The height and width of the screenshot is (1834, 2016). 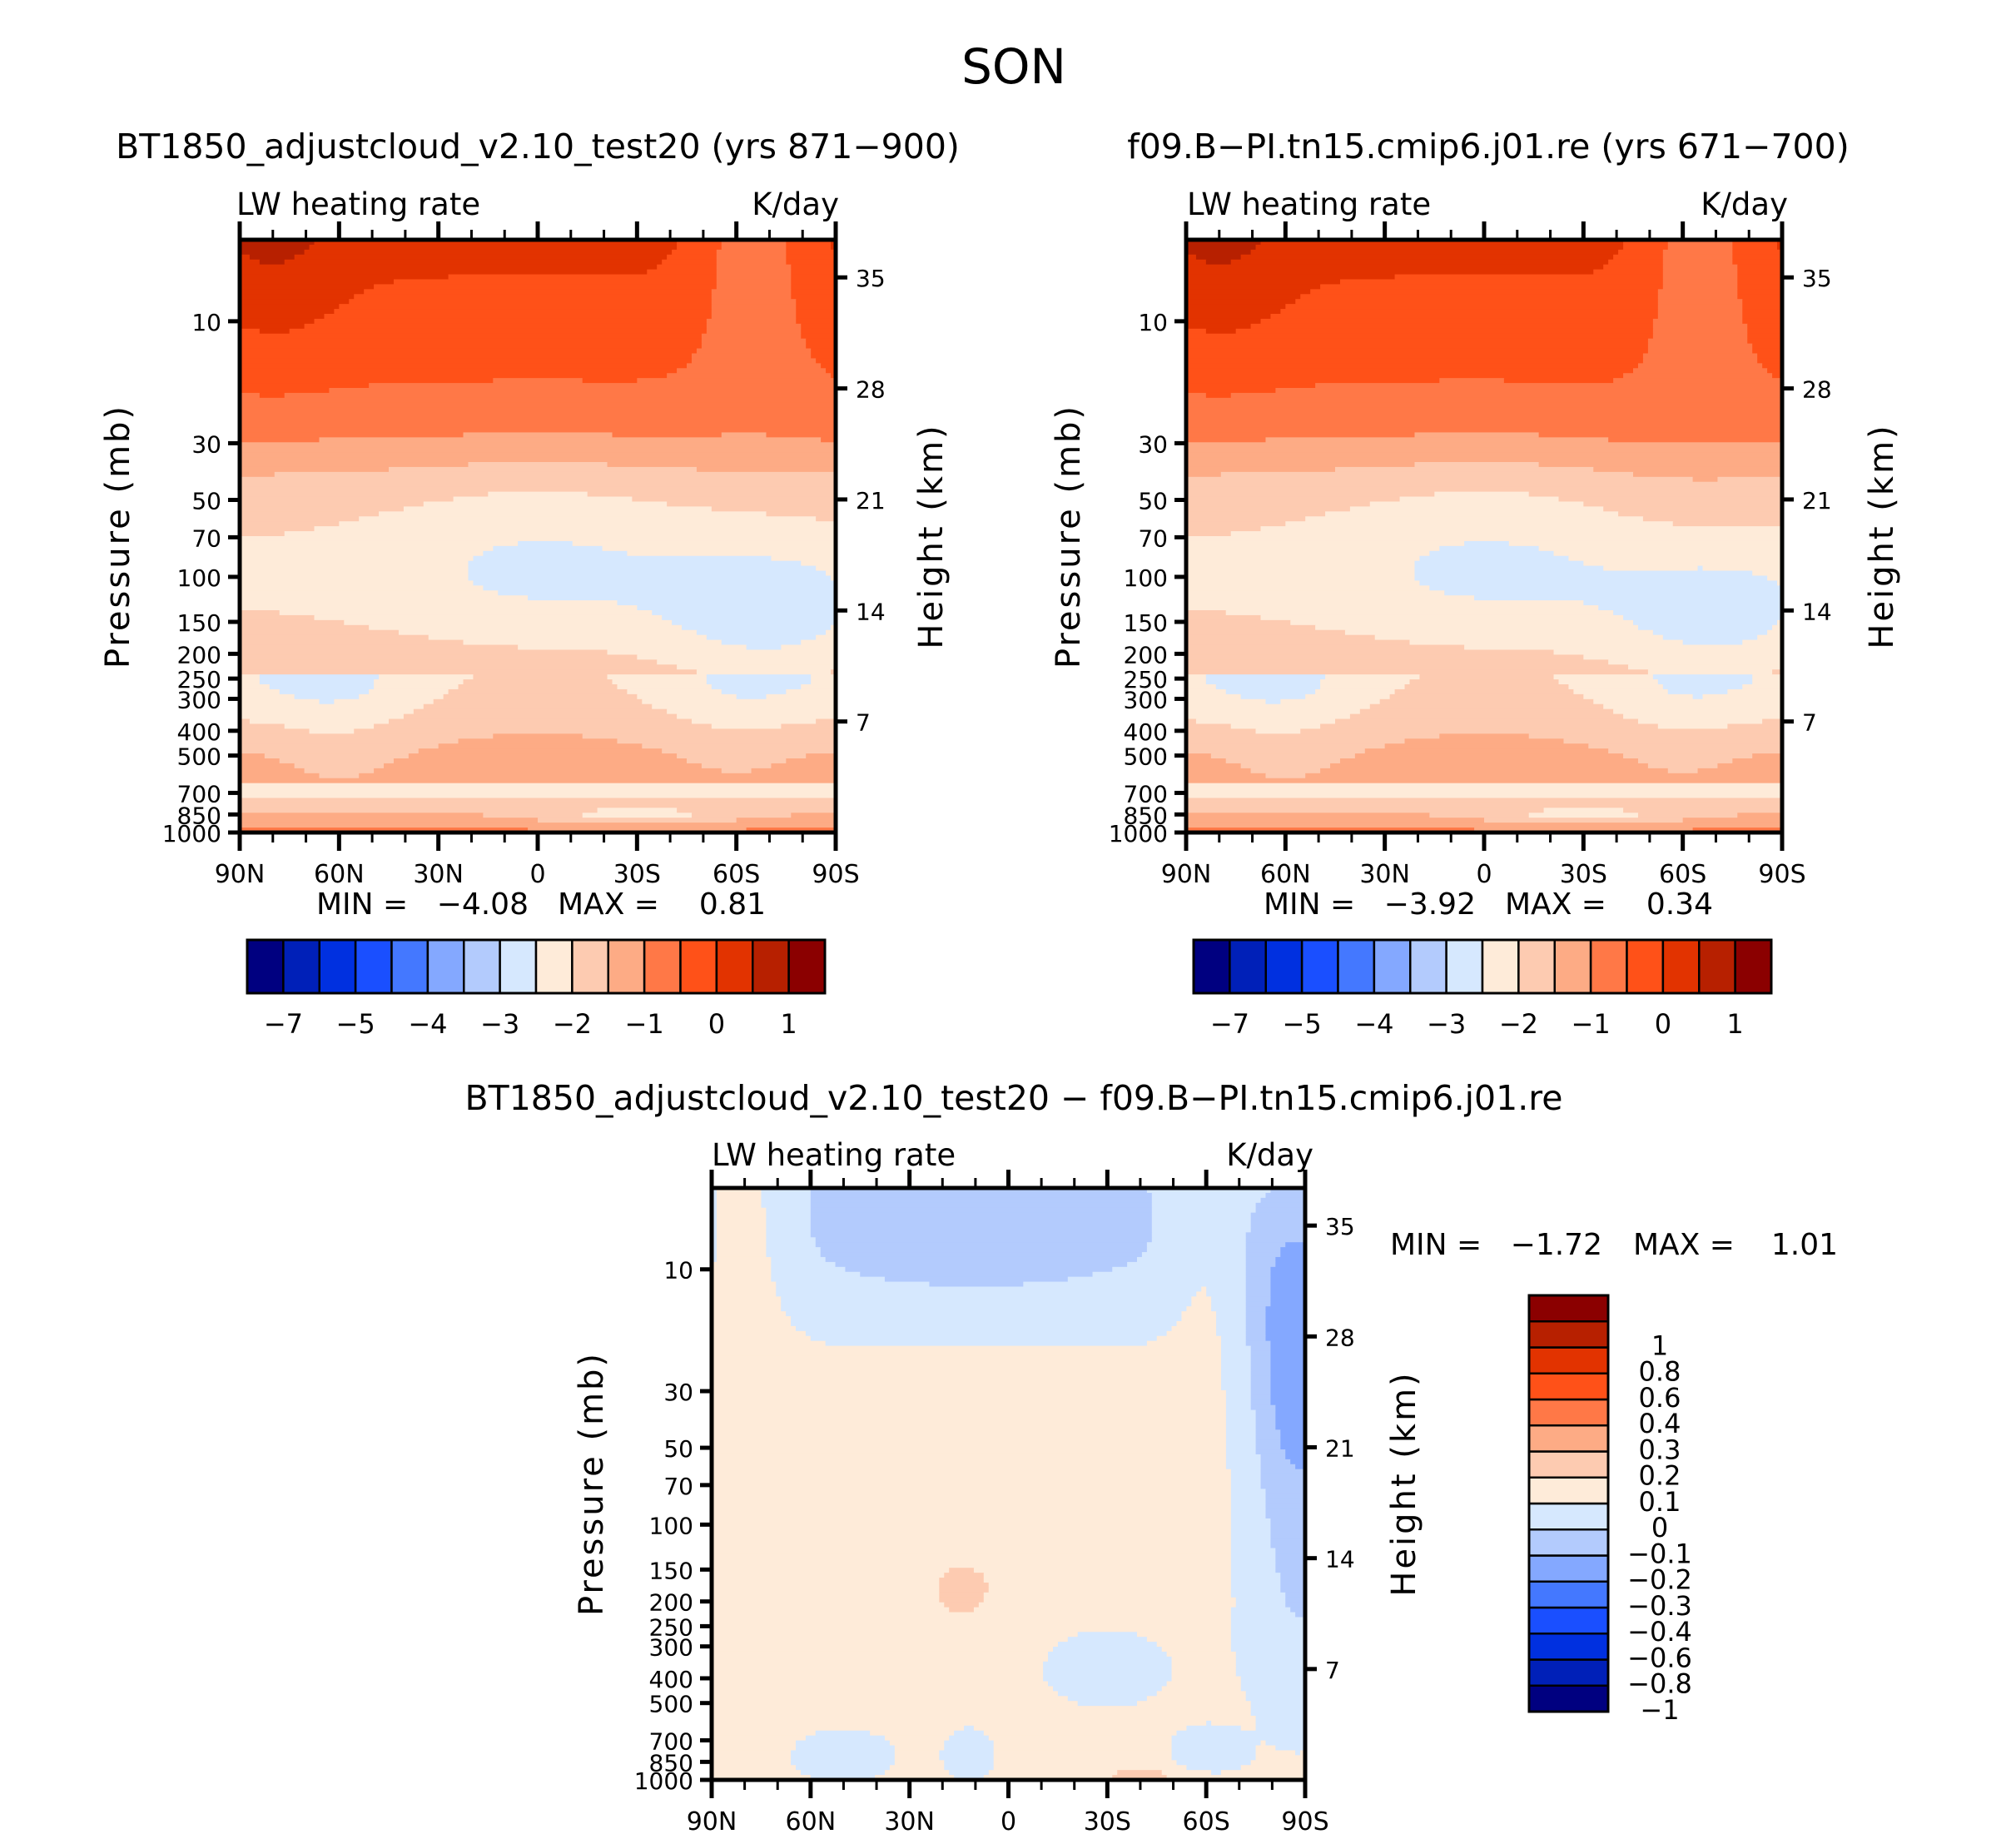 What do you see at coordinates (199, 699) in the screenshot?
I see `y-tick-label: 300` at bounding box center [199, 699].